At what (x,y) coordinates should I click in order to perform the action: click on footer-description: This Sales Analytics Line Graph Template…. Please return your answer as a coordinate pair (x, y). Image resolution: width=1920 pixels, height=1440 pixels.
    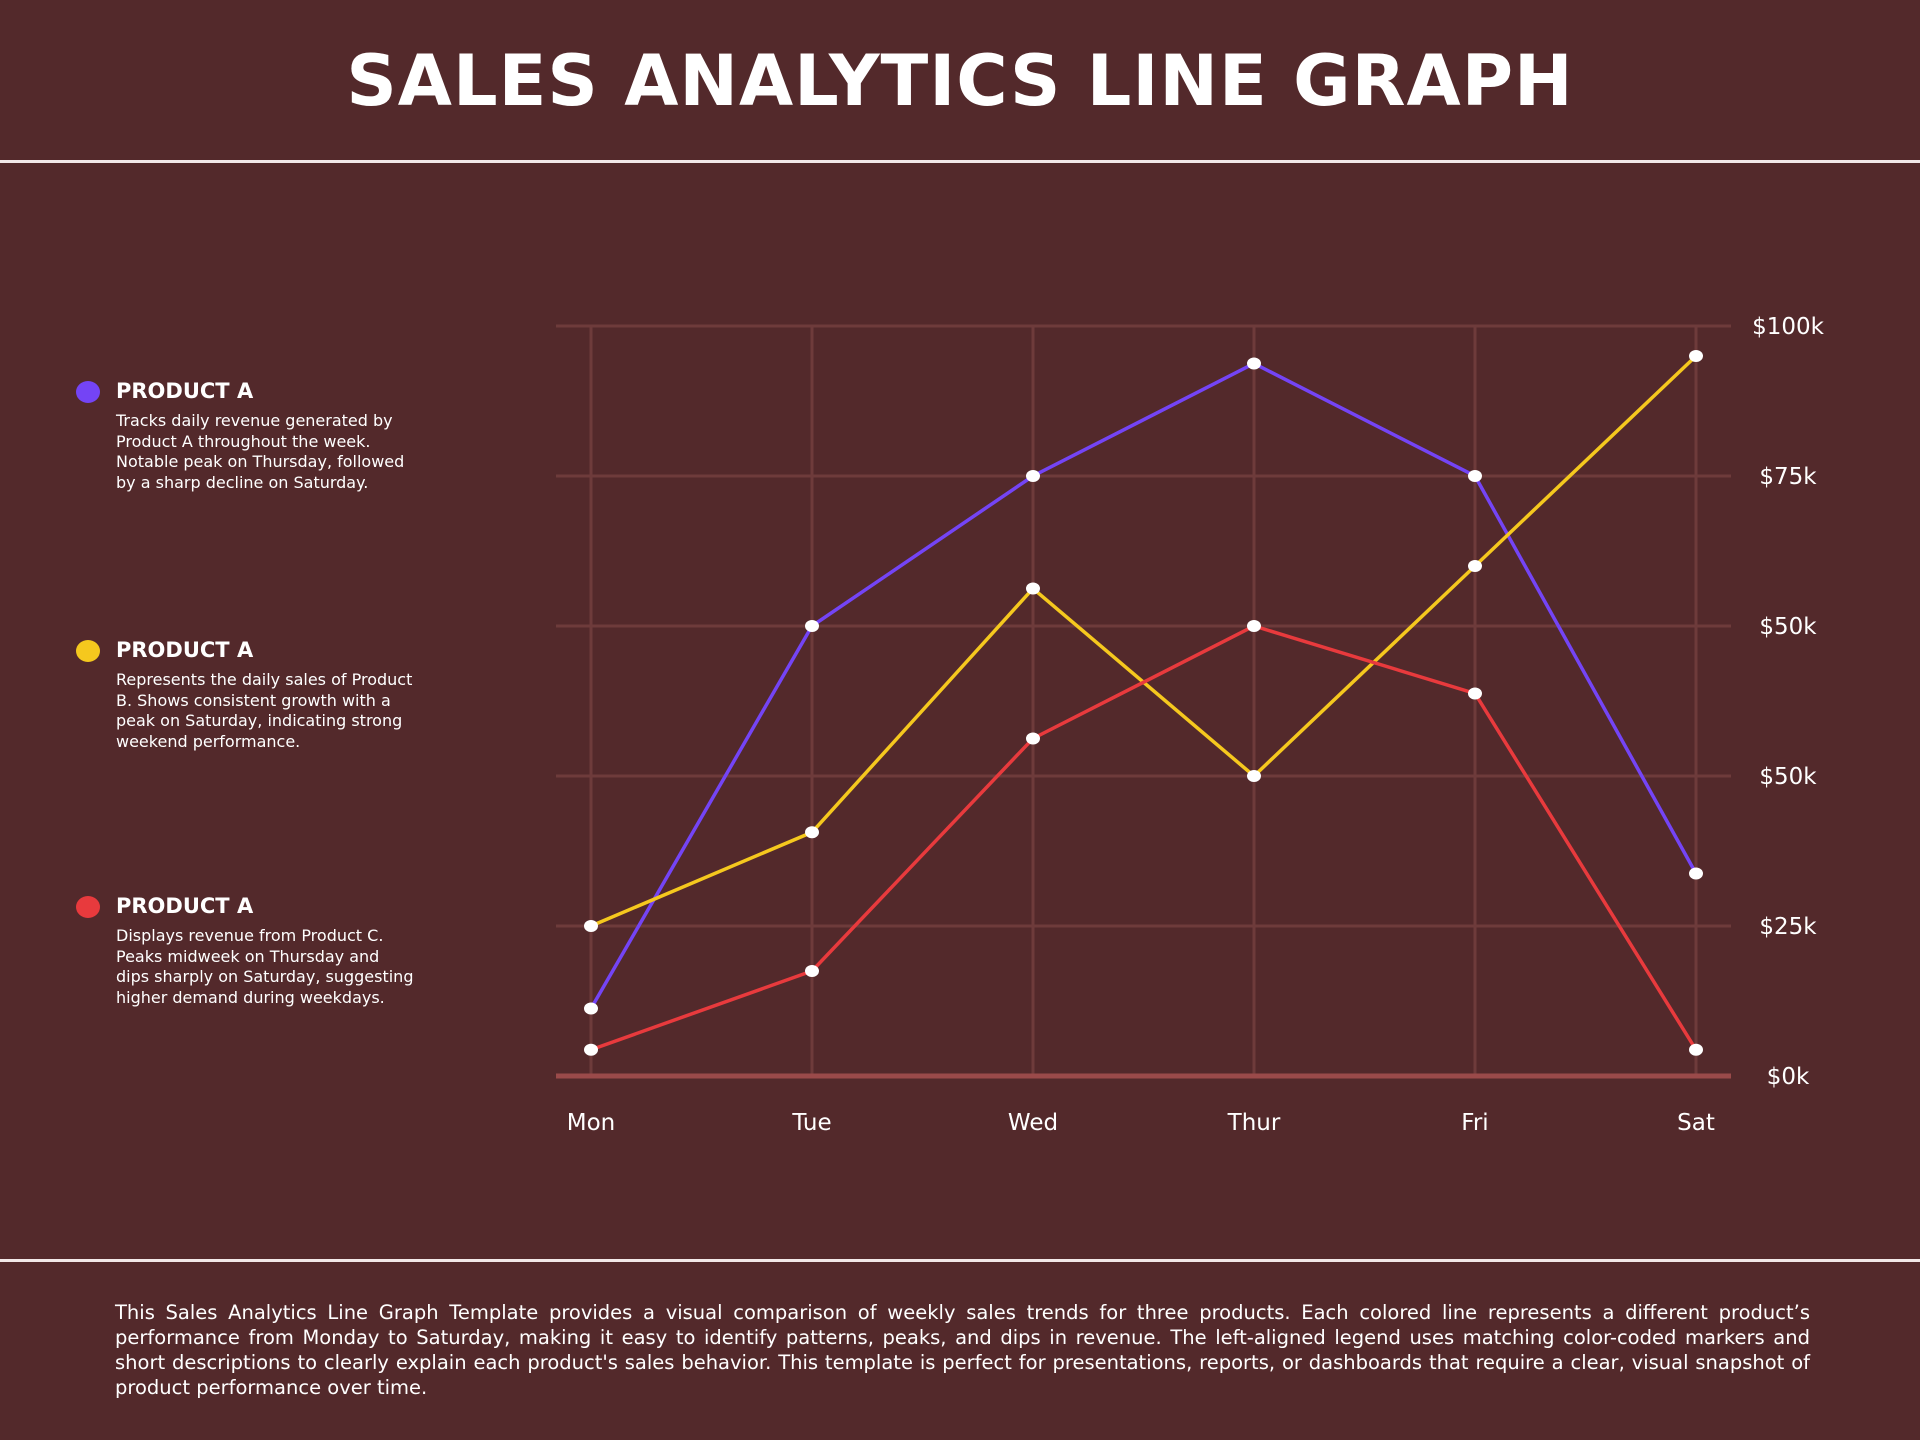
    Looking at the image, I should click on (962, 1350).